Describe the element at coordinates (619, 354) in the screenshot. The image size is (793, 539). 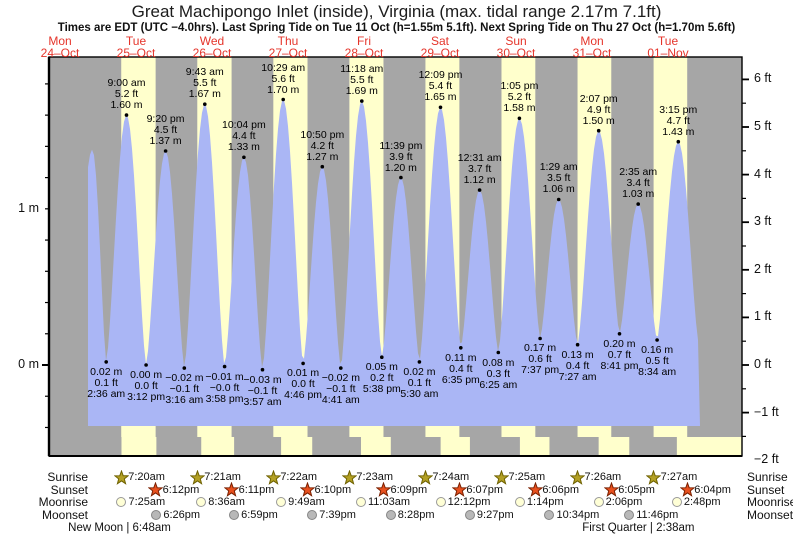
I see `low-tide-label: 0.20 m 0.7 ft 8:41 pm` at that location.